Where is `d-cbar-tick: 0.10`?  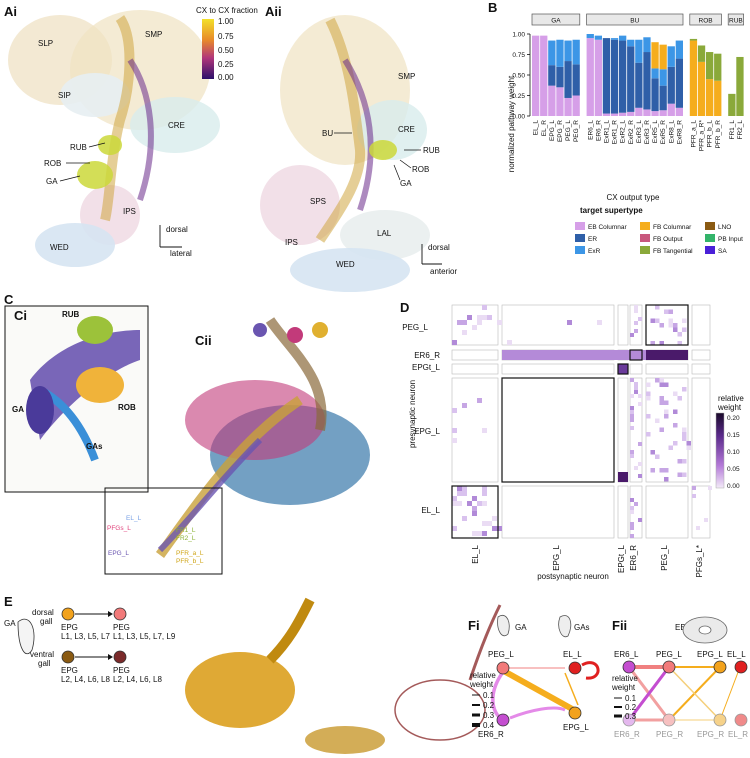 d-cbar-tick: 0.10 is located at coordinates (733, 452).